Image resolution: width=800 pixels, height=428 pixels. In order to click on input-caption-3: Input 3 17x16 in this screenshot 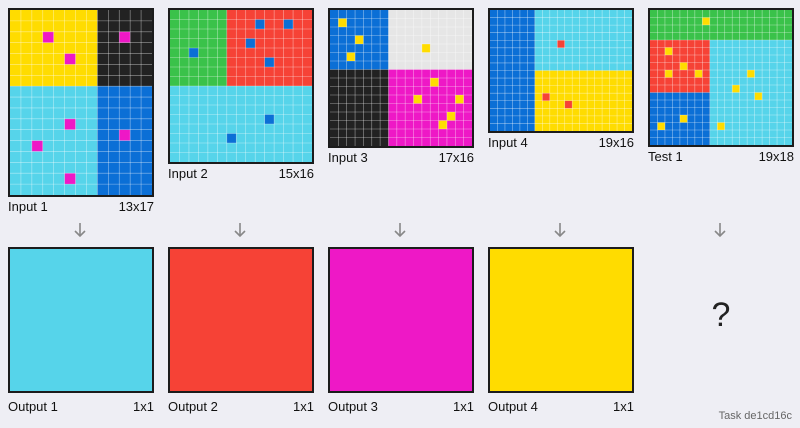, I will do `click(401, 157)`.